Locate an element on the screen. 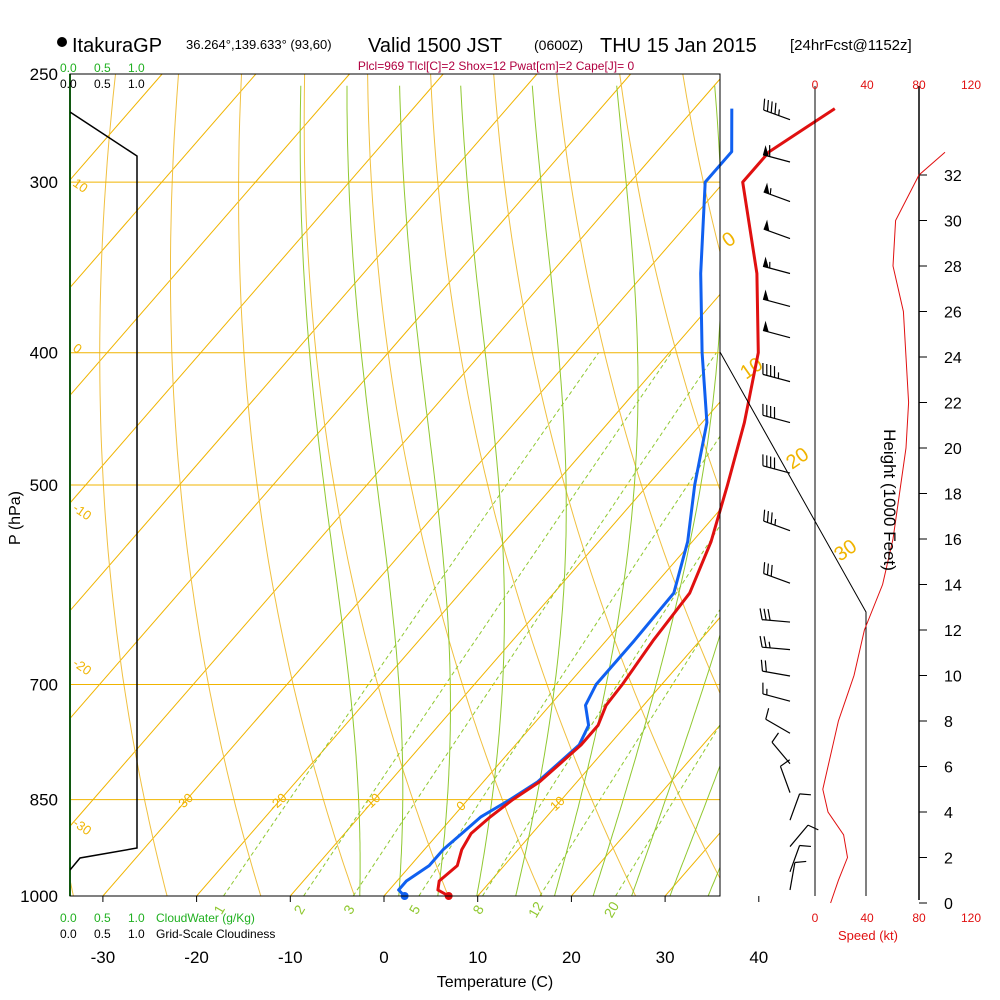  cloud-tick-top-2: 1.0 is located at coordinates (136, 68).